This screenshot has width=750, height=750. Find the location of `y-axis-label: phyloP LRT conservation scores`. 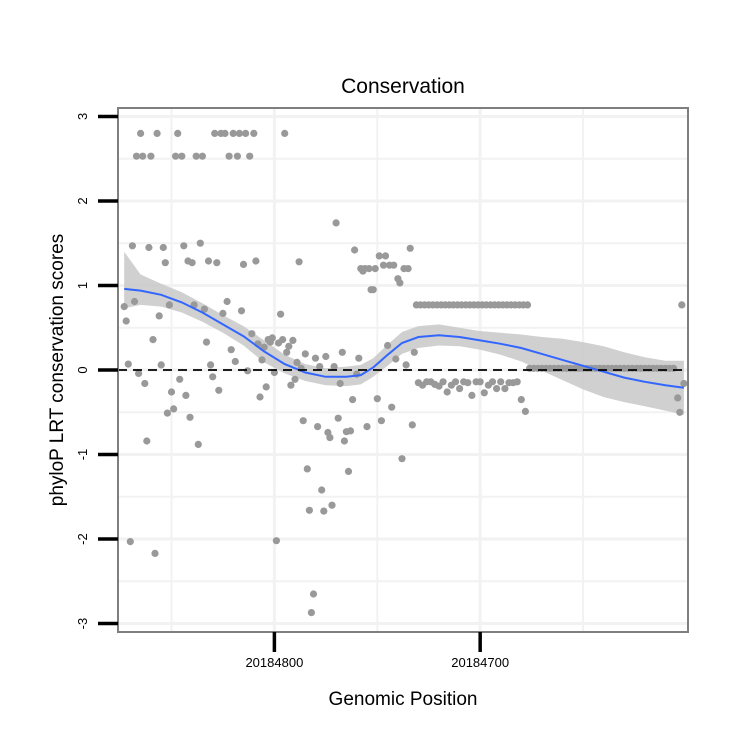

y-axis-label: phyloP LRT conservation scores is located at coordinates (57, 370).